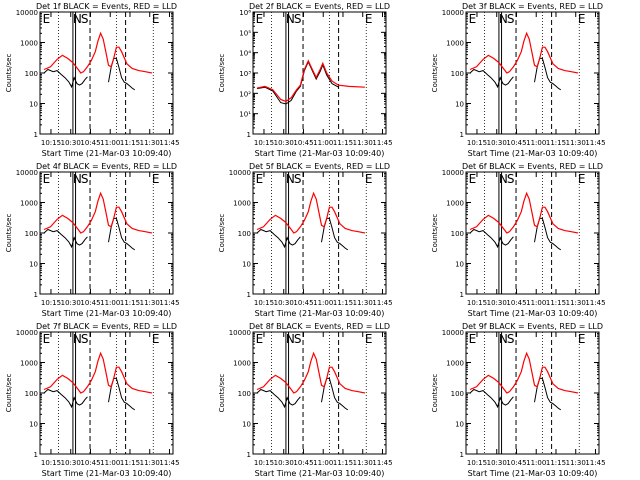  What do you see at coordinates (532, 6) in the screenshot?
I see `panel-title: Det 3f BLACK = Events, RED = LLD` at bounding box center [532, 6].